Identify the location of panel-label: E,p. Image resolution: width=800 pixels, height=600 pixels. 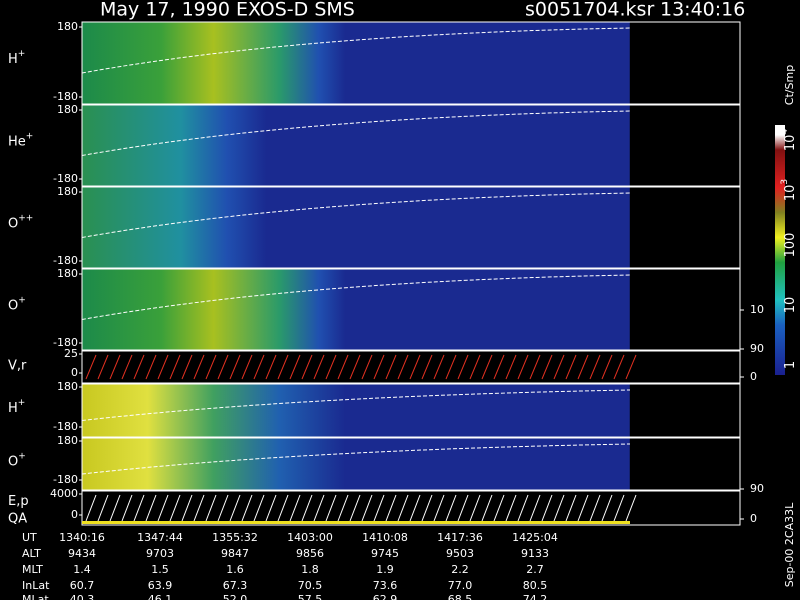
(18, 501).